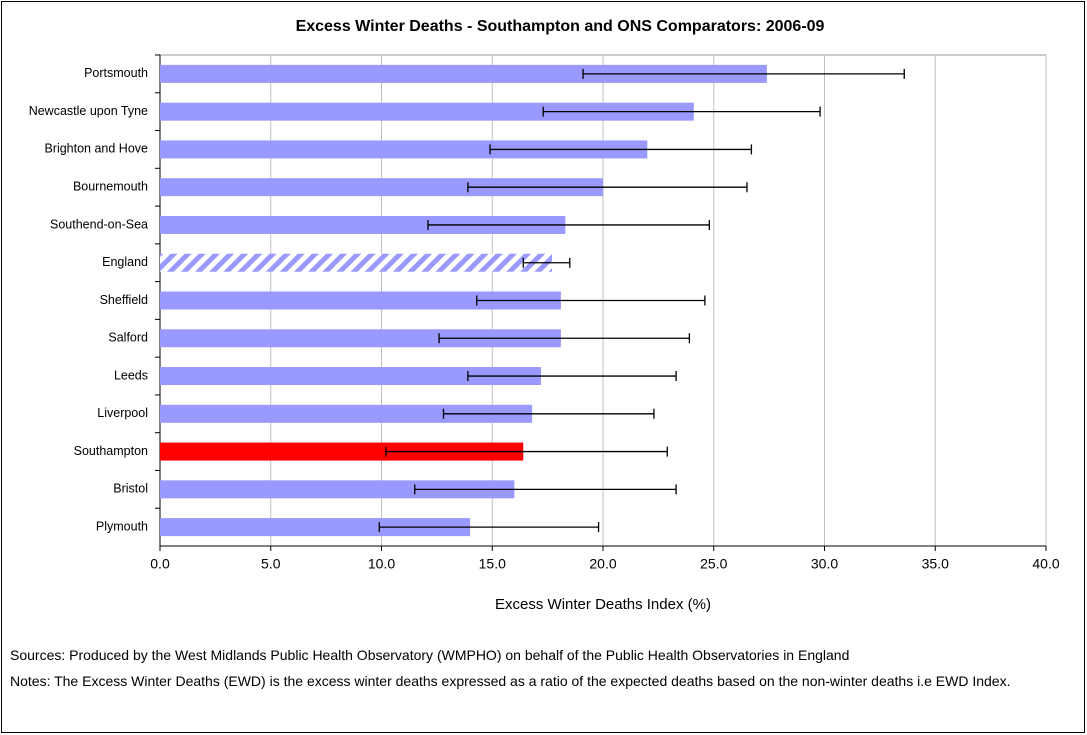 Image resolution: width=1087 pixels, height=735 pixels. I want to click on y-tick-label: Salford, so click(128, 338).